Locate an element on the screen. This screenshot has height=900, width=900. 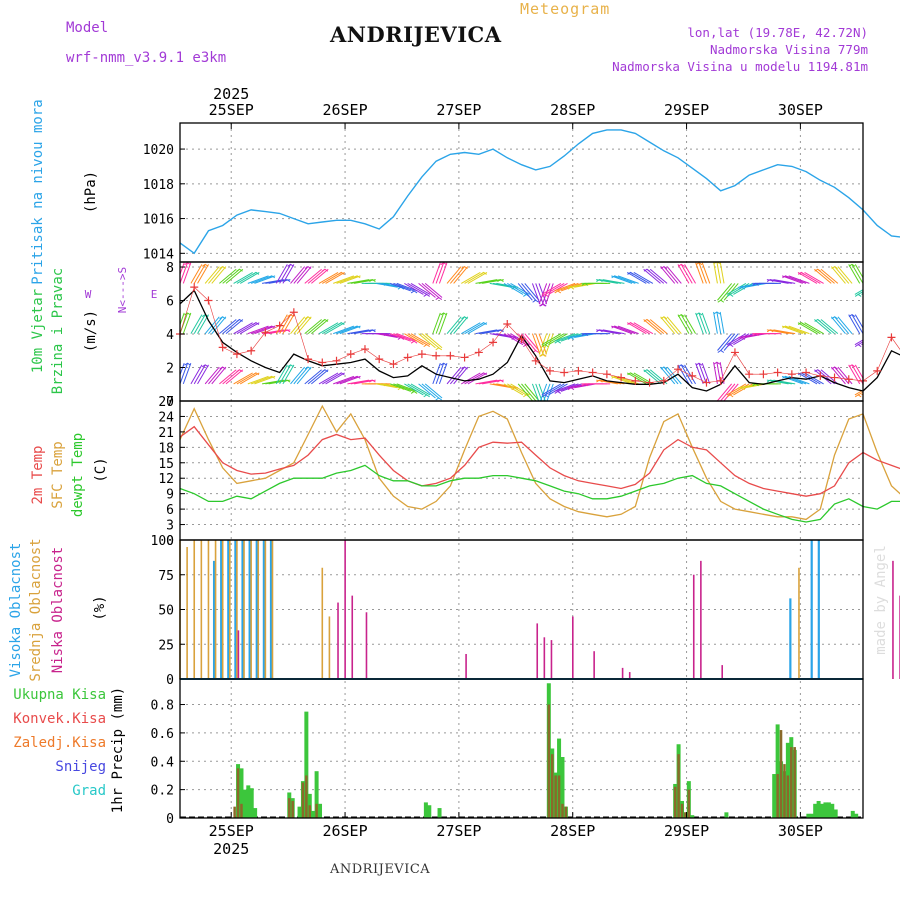
y-tick-label-0: 0 is located at coordinates (170, 680).